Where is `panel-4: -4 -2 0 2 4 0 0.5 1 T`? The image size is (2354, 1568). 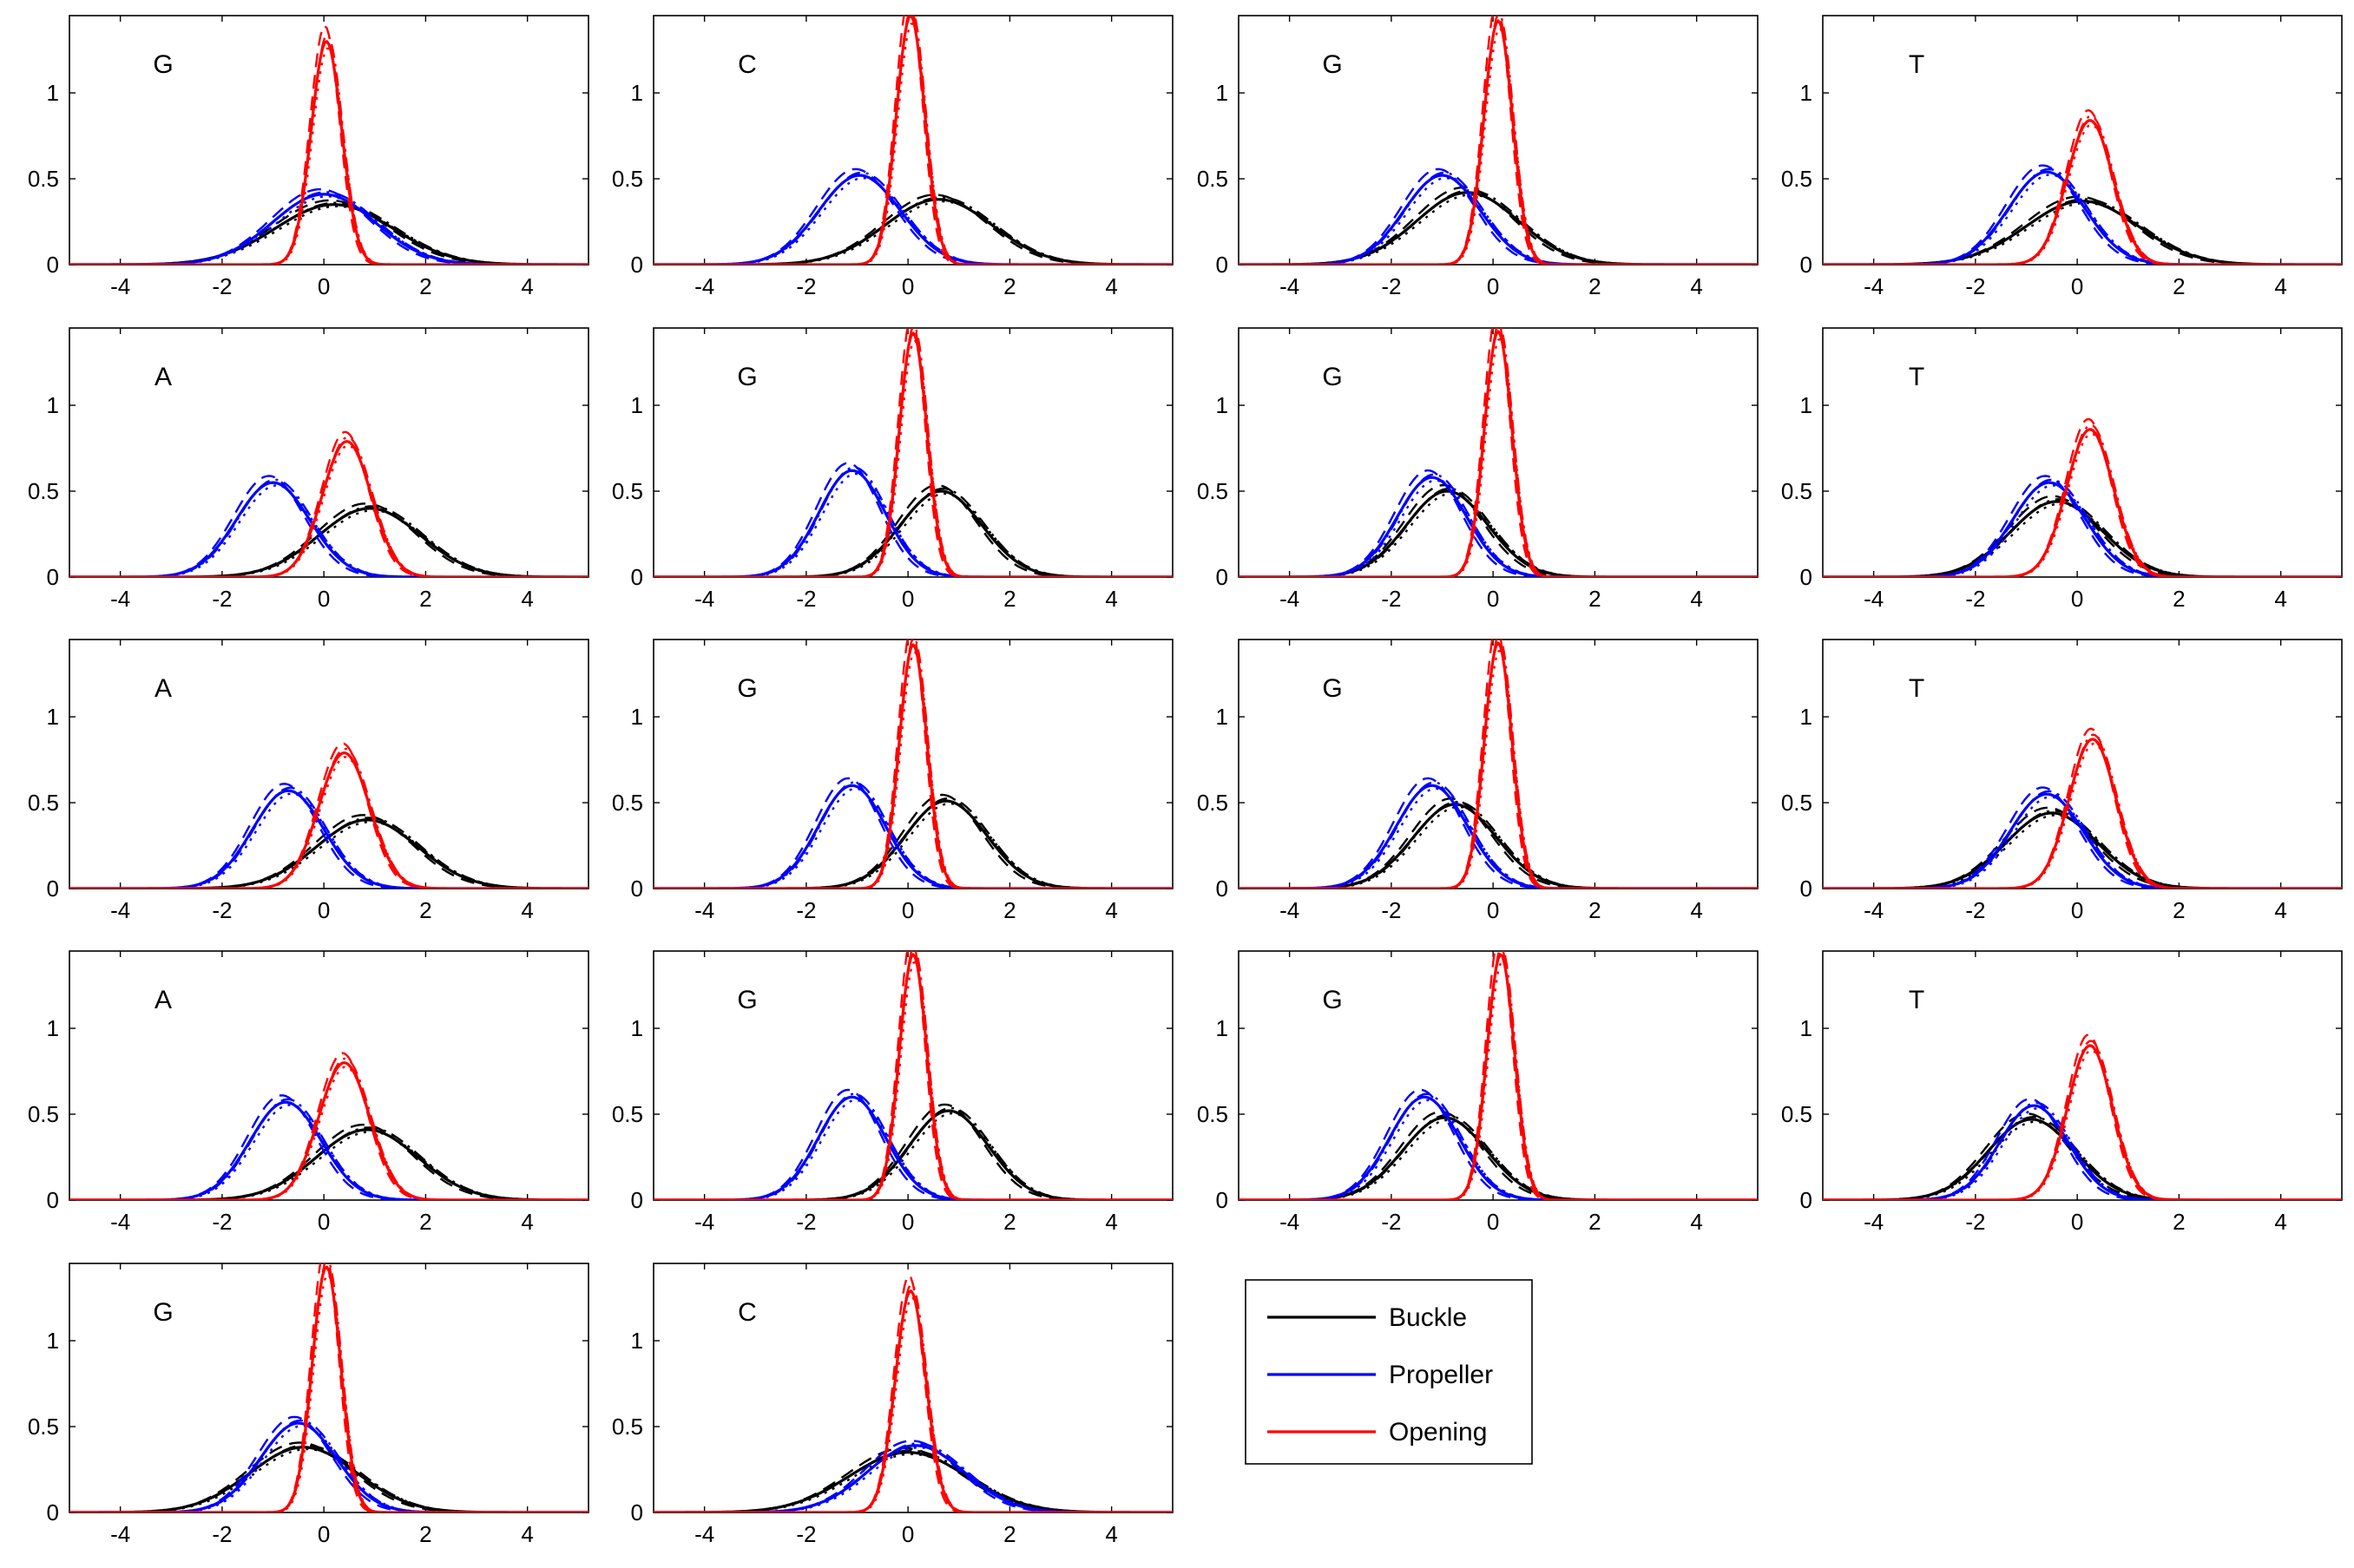 panel-4: -4 -2 0 2 4 0 0.5 1 T is located at coordinates (2062, 157).